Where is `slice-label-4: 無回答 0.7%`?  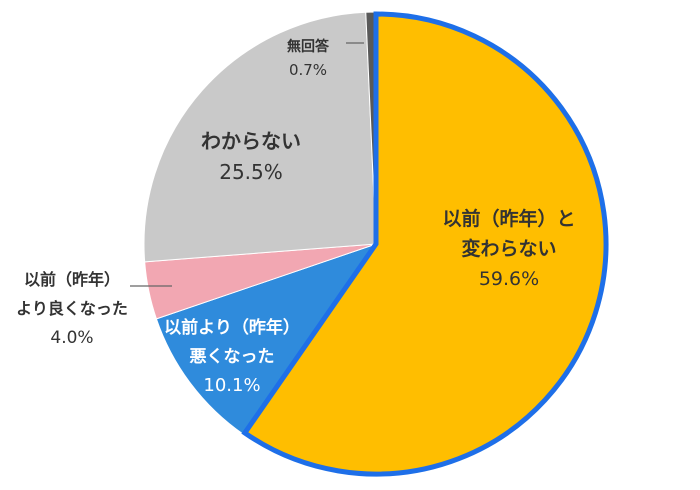 slice-label-4: 無回答 0.7% is located at coordinates (308, 58).